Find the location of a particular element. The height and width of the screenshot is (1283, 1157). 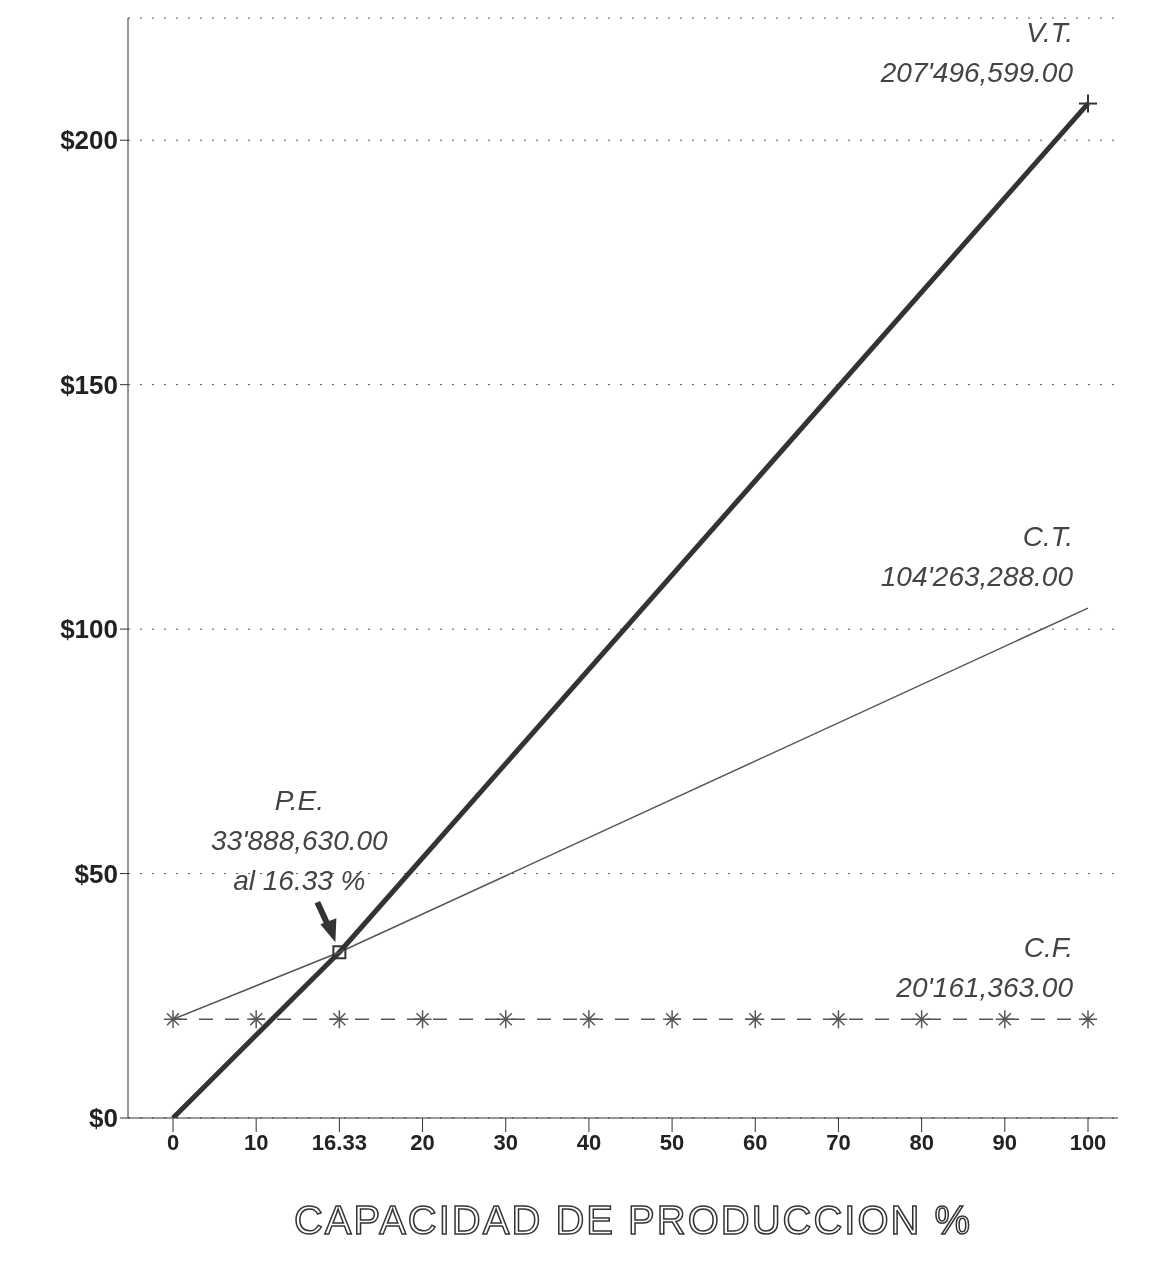

annotation: C.T. 104'263,288.00 is located at coordinates (977, 557).